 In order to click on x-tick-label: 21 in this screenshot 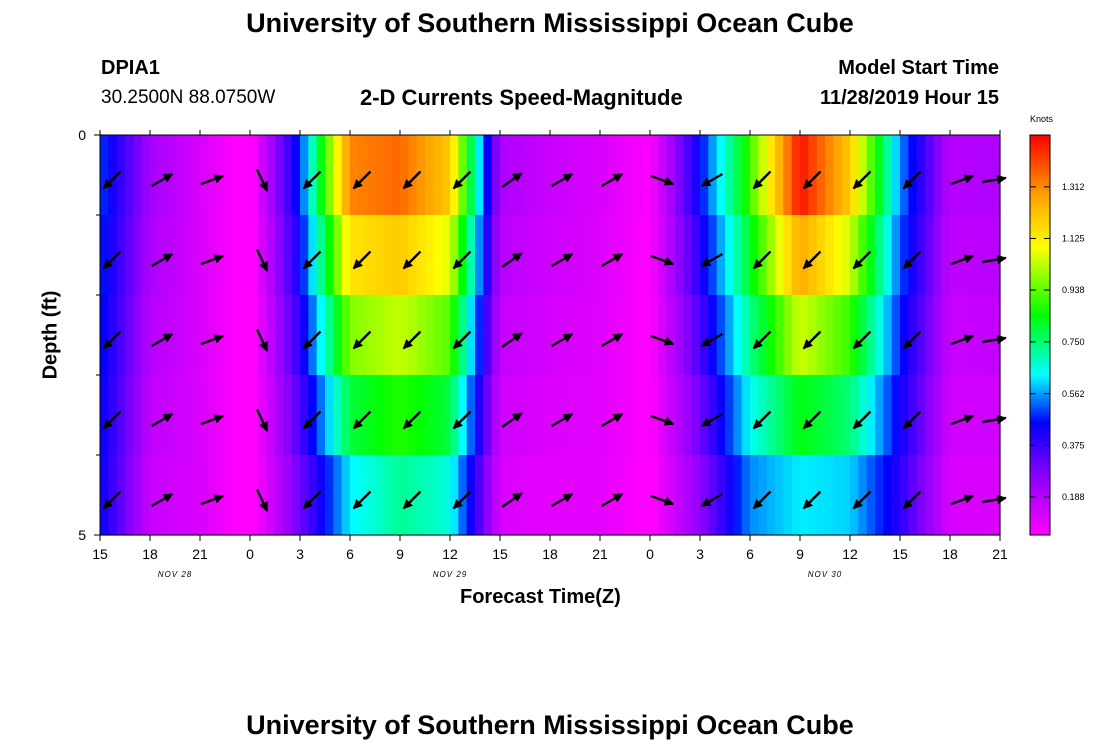, I will do `click(600, 554)`.